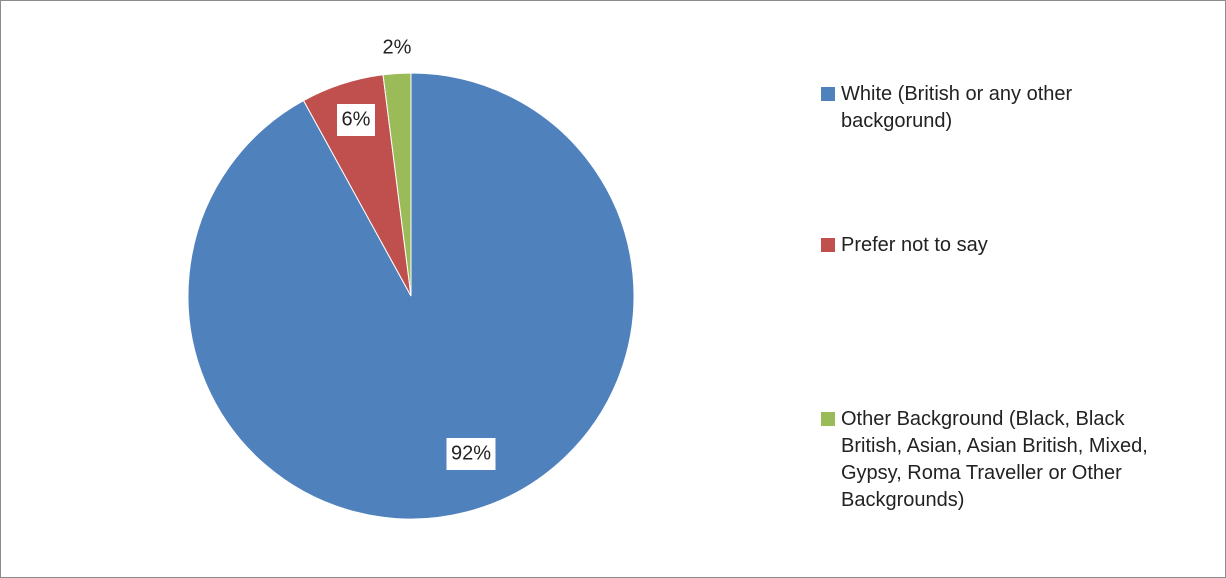 This screenshot has height=578, width=1226. I want to click on data-label-text: 6%, so click(356, 119).